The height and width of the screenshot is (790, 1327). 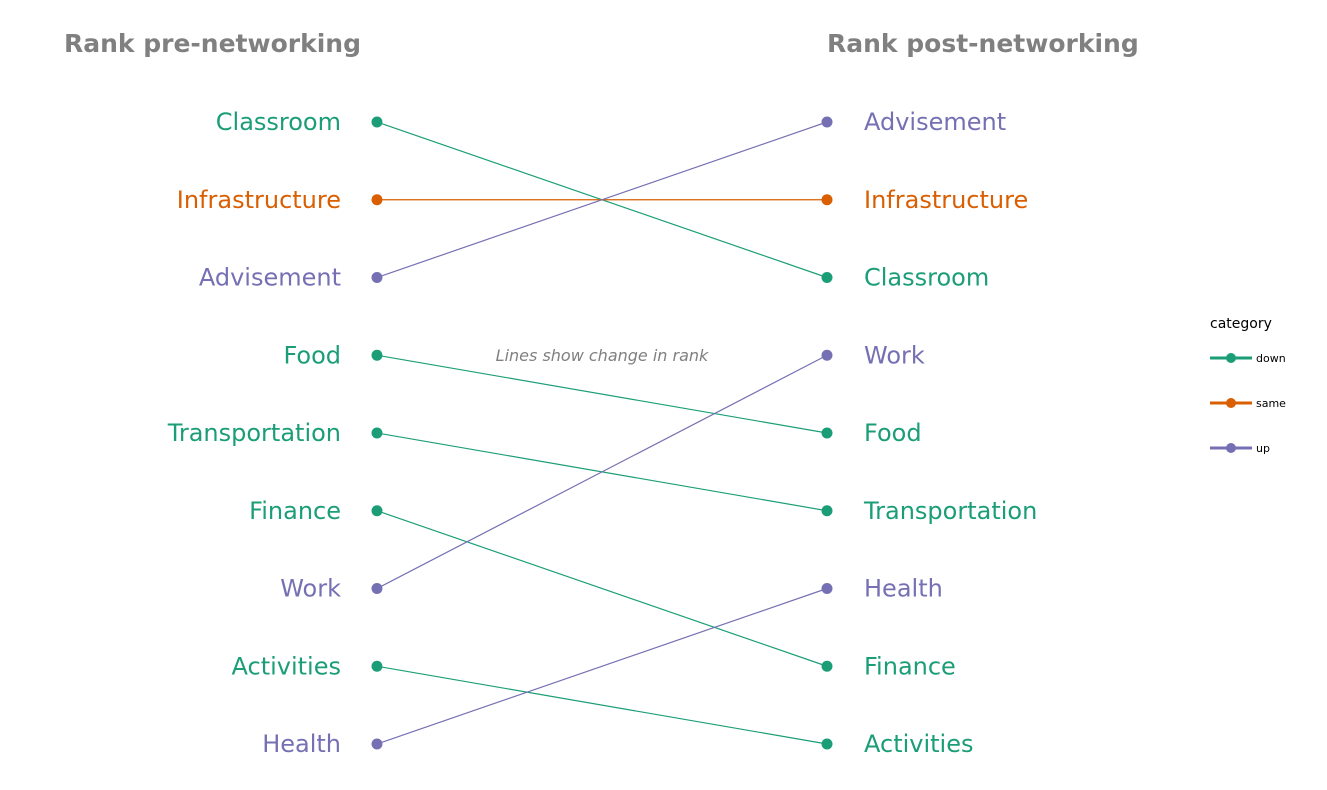 I want to click on point-post-food, so click(x=827, y=433).